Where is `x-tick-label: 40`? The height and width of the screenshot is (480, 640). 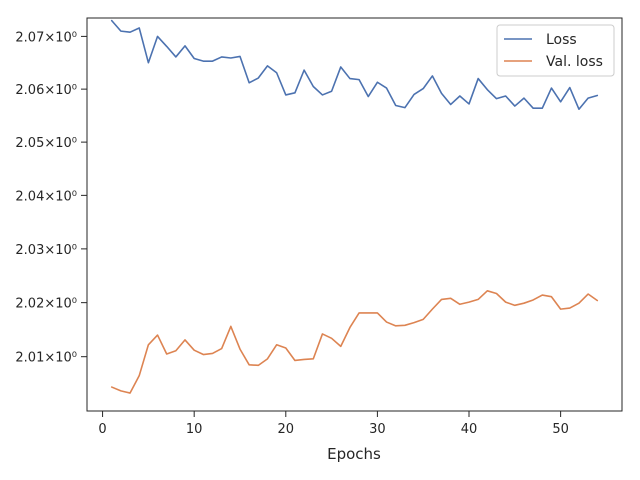
x-tick-label: 40 is located at coordinates (469, 429).